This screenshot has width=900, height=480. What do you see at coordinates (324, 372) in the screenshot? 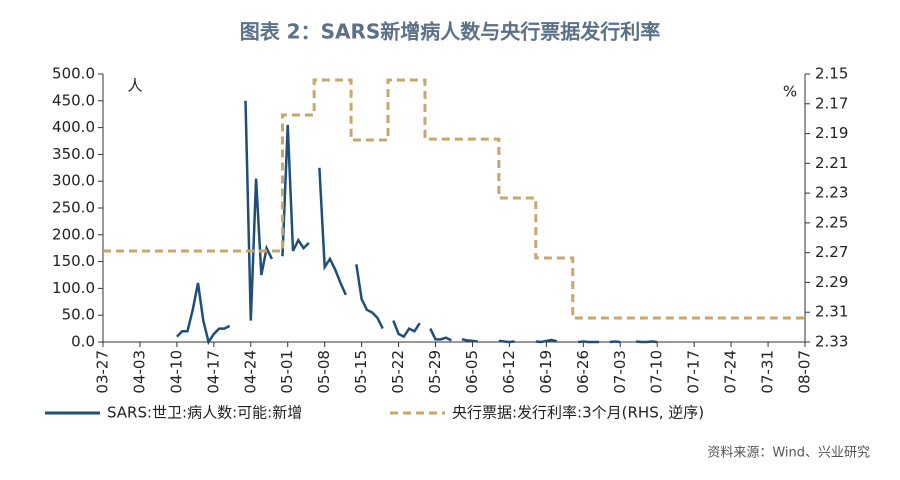
I see `x-tick-label: 05-08` at bounding box center [324, 372].